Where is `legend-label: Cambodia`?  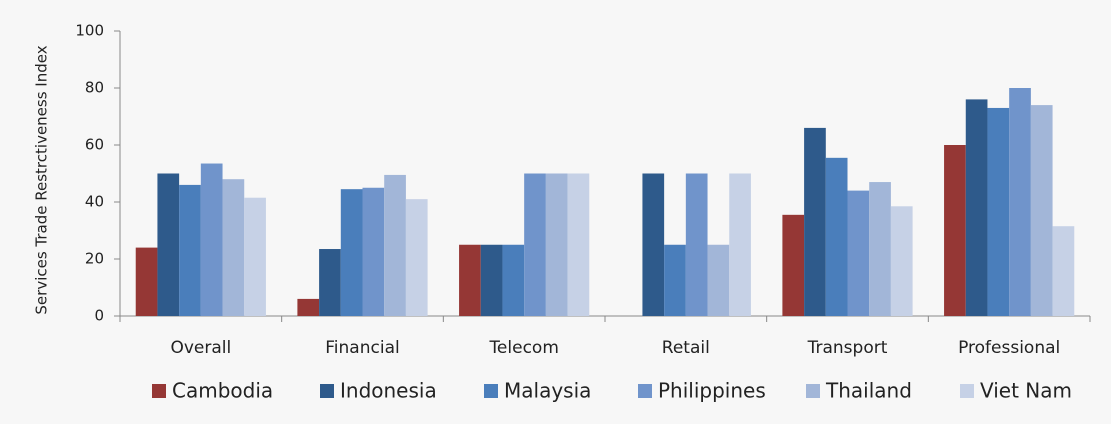
legend-label: Cambodia is located at coordinates (222, 391).